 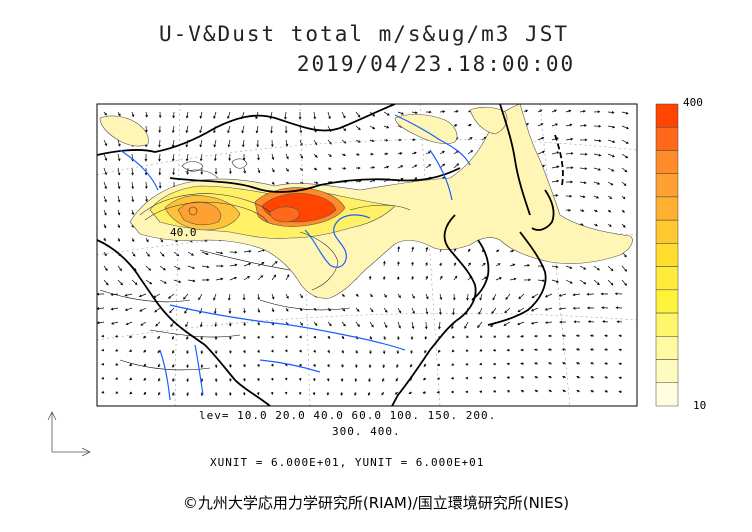 What do you see at coordinates (287, 327) in the screenshot?
I see `river-yangtze` at bounding box center [287, 327].